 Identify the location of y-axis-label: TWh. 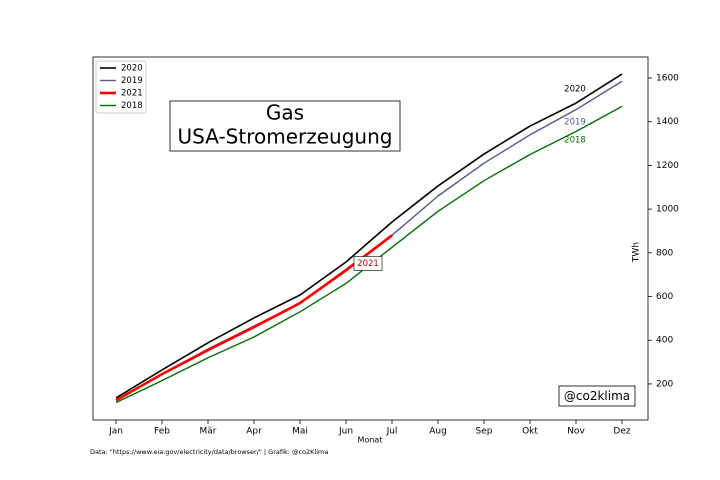
(637, 252).